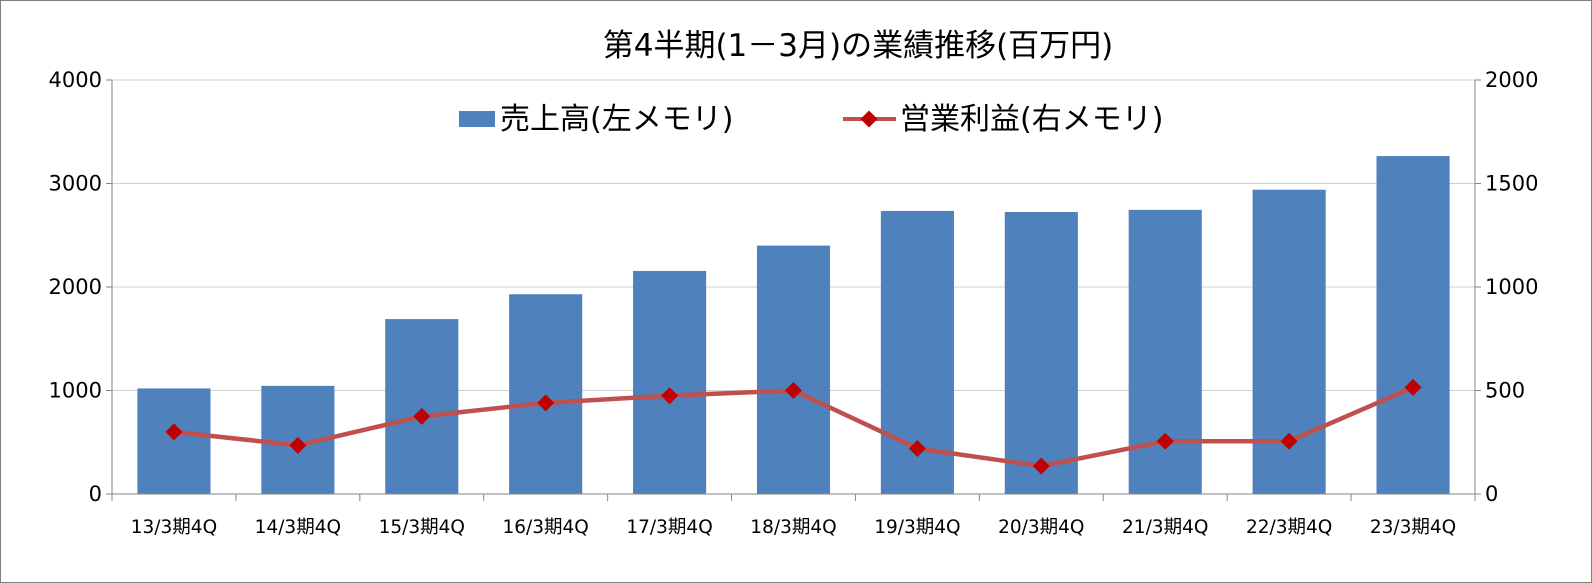  I want to click on y-left-tick-label: 4000, so click(75, 80).